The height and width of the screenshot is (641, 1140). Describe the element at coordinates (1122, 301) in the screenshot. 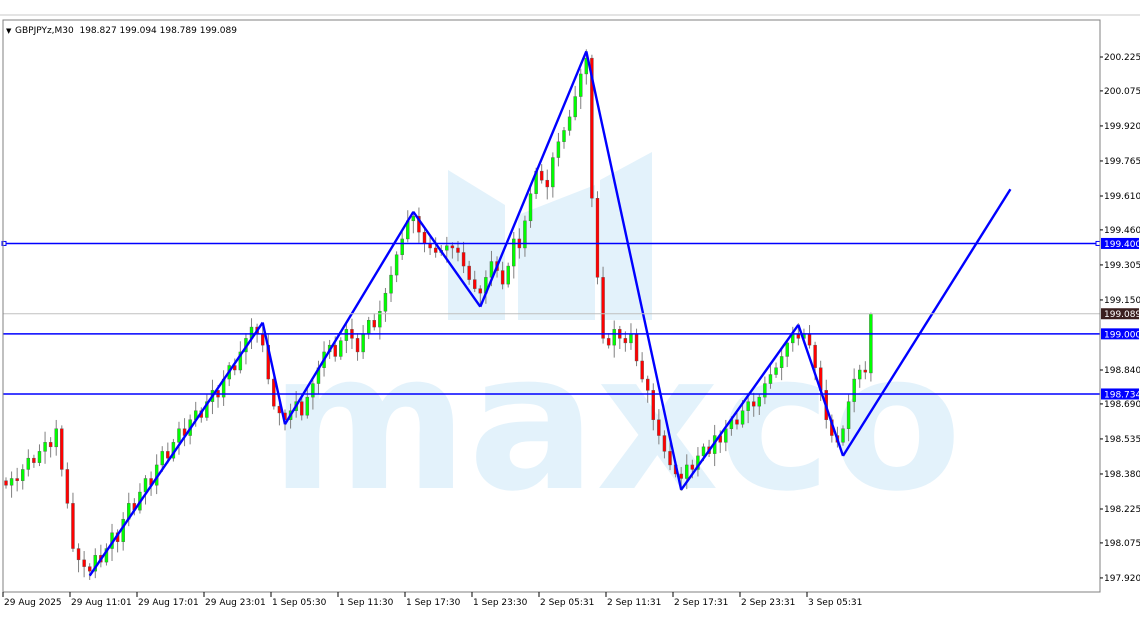

I see `y-tick-label: 199.150` at that location.